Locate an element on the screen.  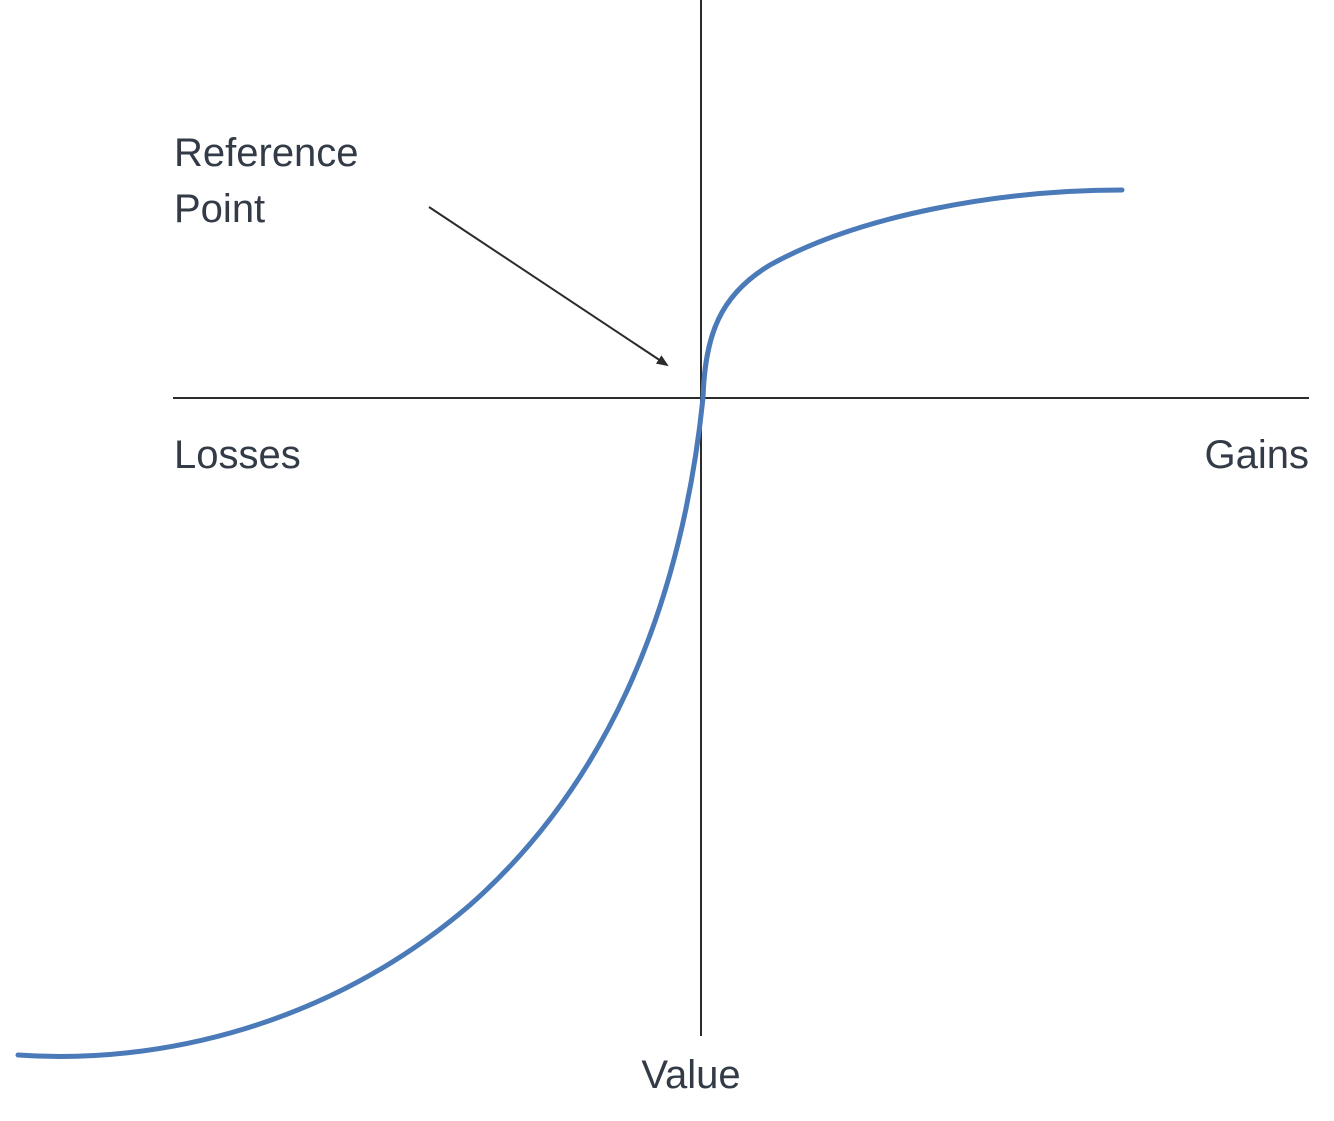
losses-label: Losses is located at coordinates (237, 455).